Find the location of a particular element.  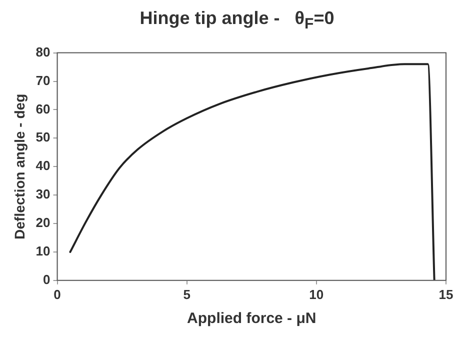

x-tick-label: 5 is located at coordinates (186, 294).